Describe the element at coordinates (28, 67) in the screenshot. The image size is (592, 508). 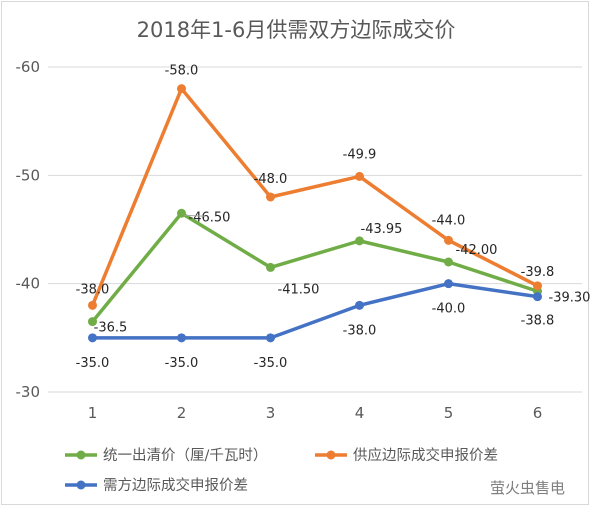
I see `y-tick-label: -60` at that location.